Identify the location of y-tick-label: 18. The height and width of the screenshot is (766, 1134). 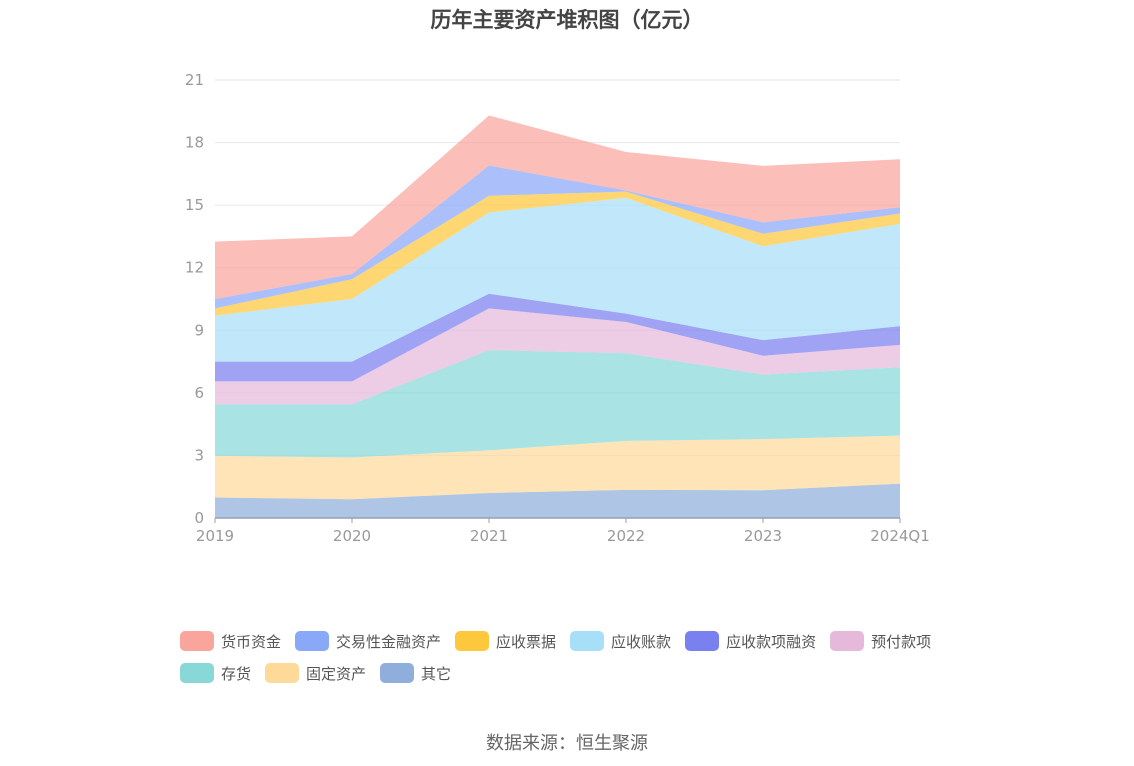
(194, 143).